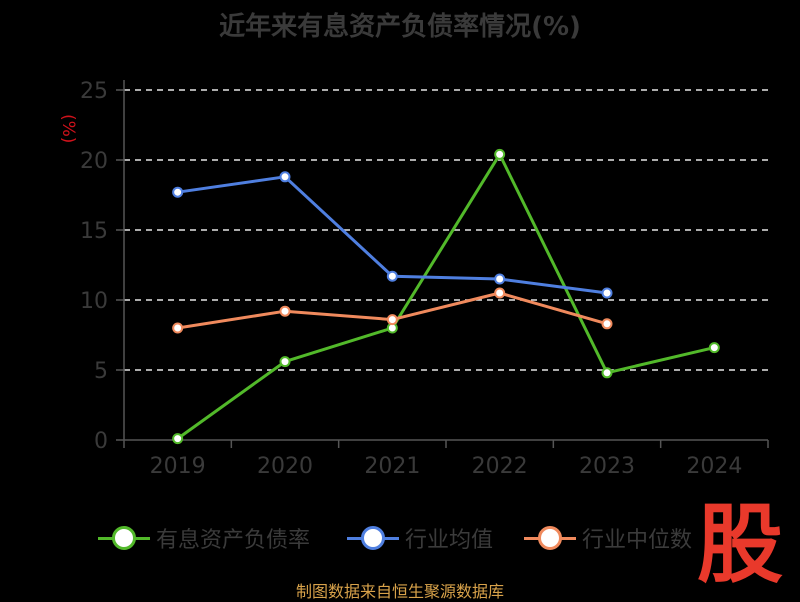 Image resolution: width=800 pixels, height=602 pixels. What do you see at coordinates (94, 301) in the screenshot?
I see `y-tick-label: 10` at bounding box center [94, 301].